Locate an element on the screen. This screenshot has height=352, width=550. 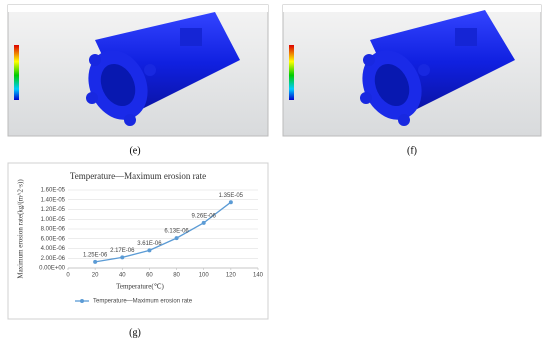
legend-marker is located at coordinates (82, 301).